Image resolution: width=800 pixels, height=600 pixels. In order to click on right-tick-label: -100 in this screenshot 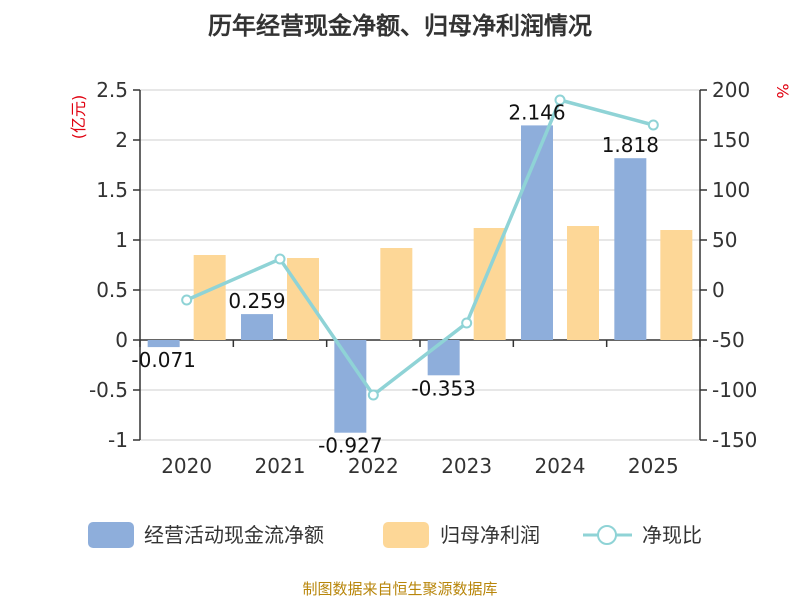, I will do `click(734, 390)`.